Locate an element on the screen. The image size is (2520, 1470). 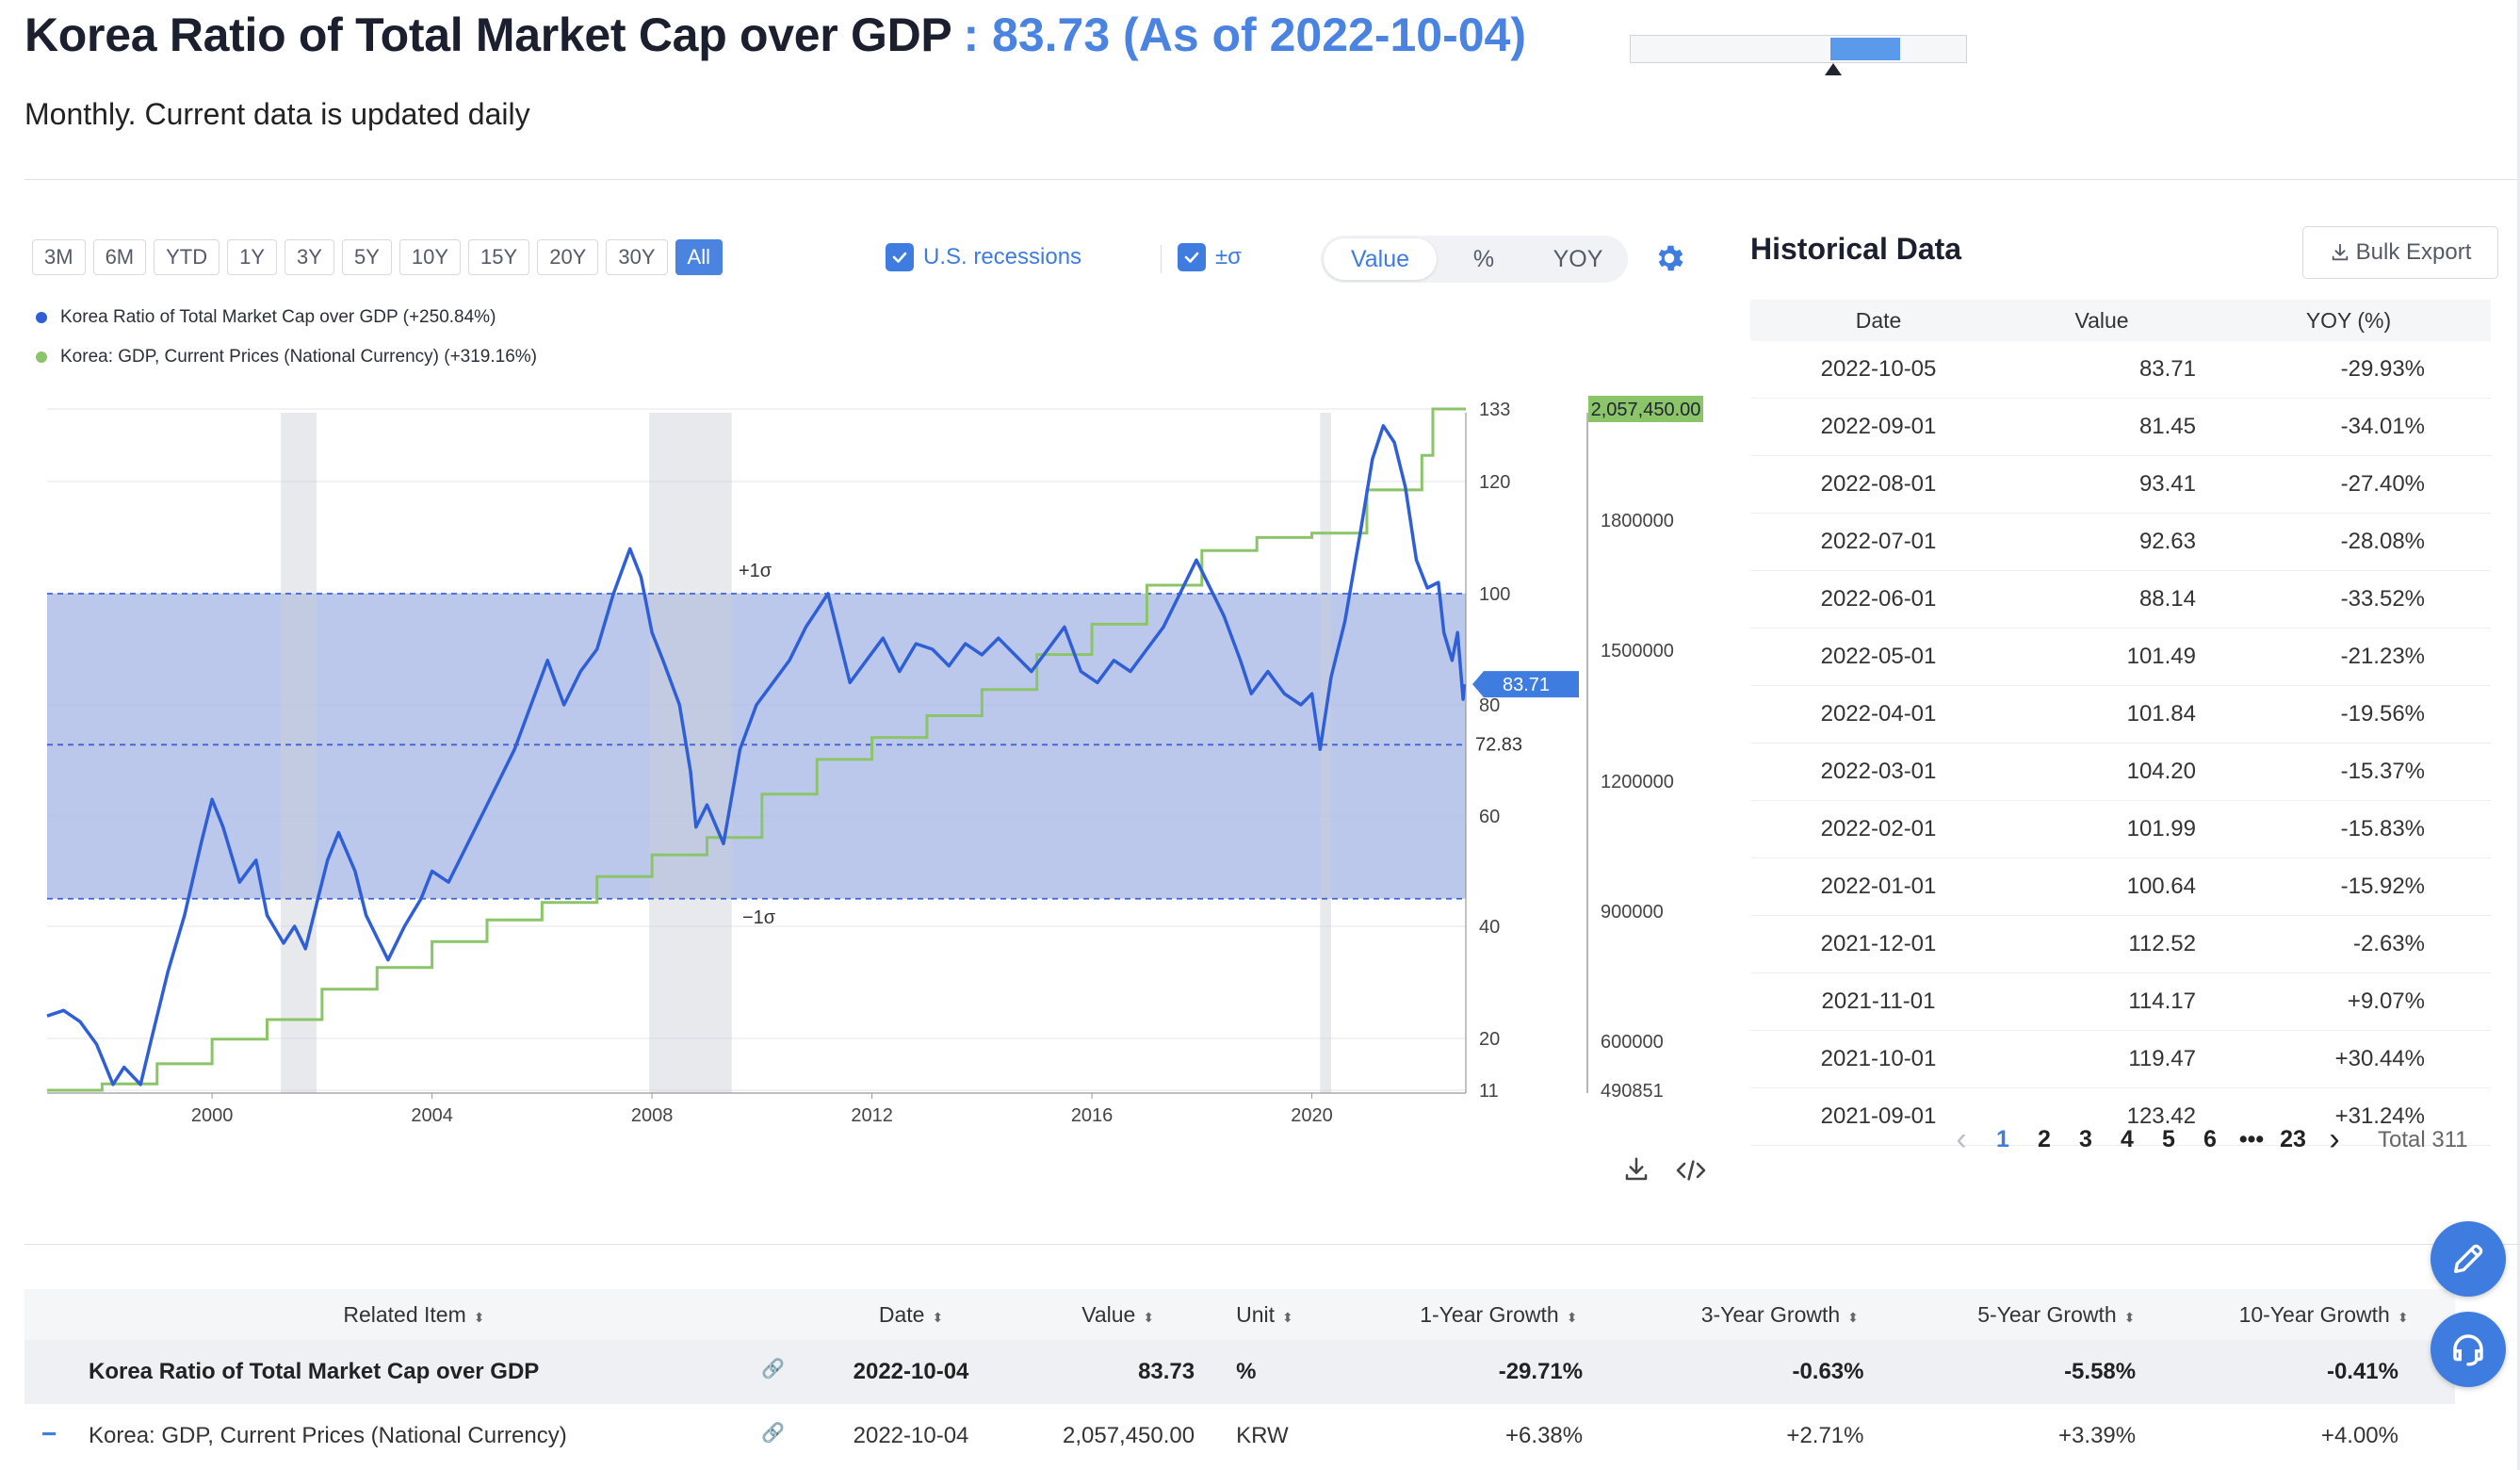
bulk-export-button: Bulk Export is located at coordinates (2400, 252).